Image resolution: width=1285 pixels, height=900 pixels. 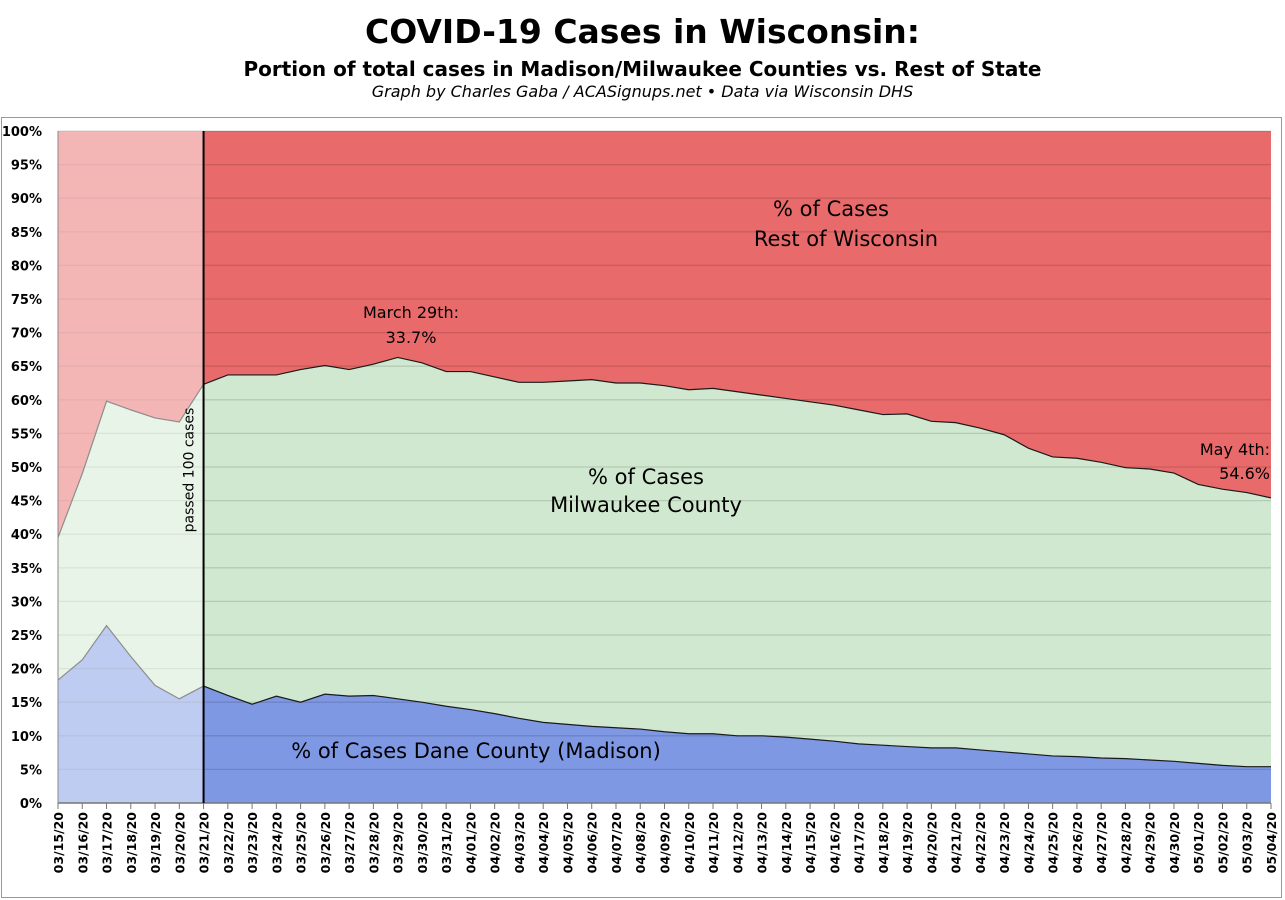 What do you see at coordinates (642, 31) in the screenshot?
I see `chart-title: COVID-19 Cases in Wisconsin:` at bounding box center [642, 31].